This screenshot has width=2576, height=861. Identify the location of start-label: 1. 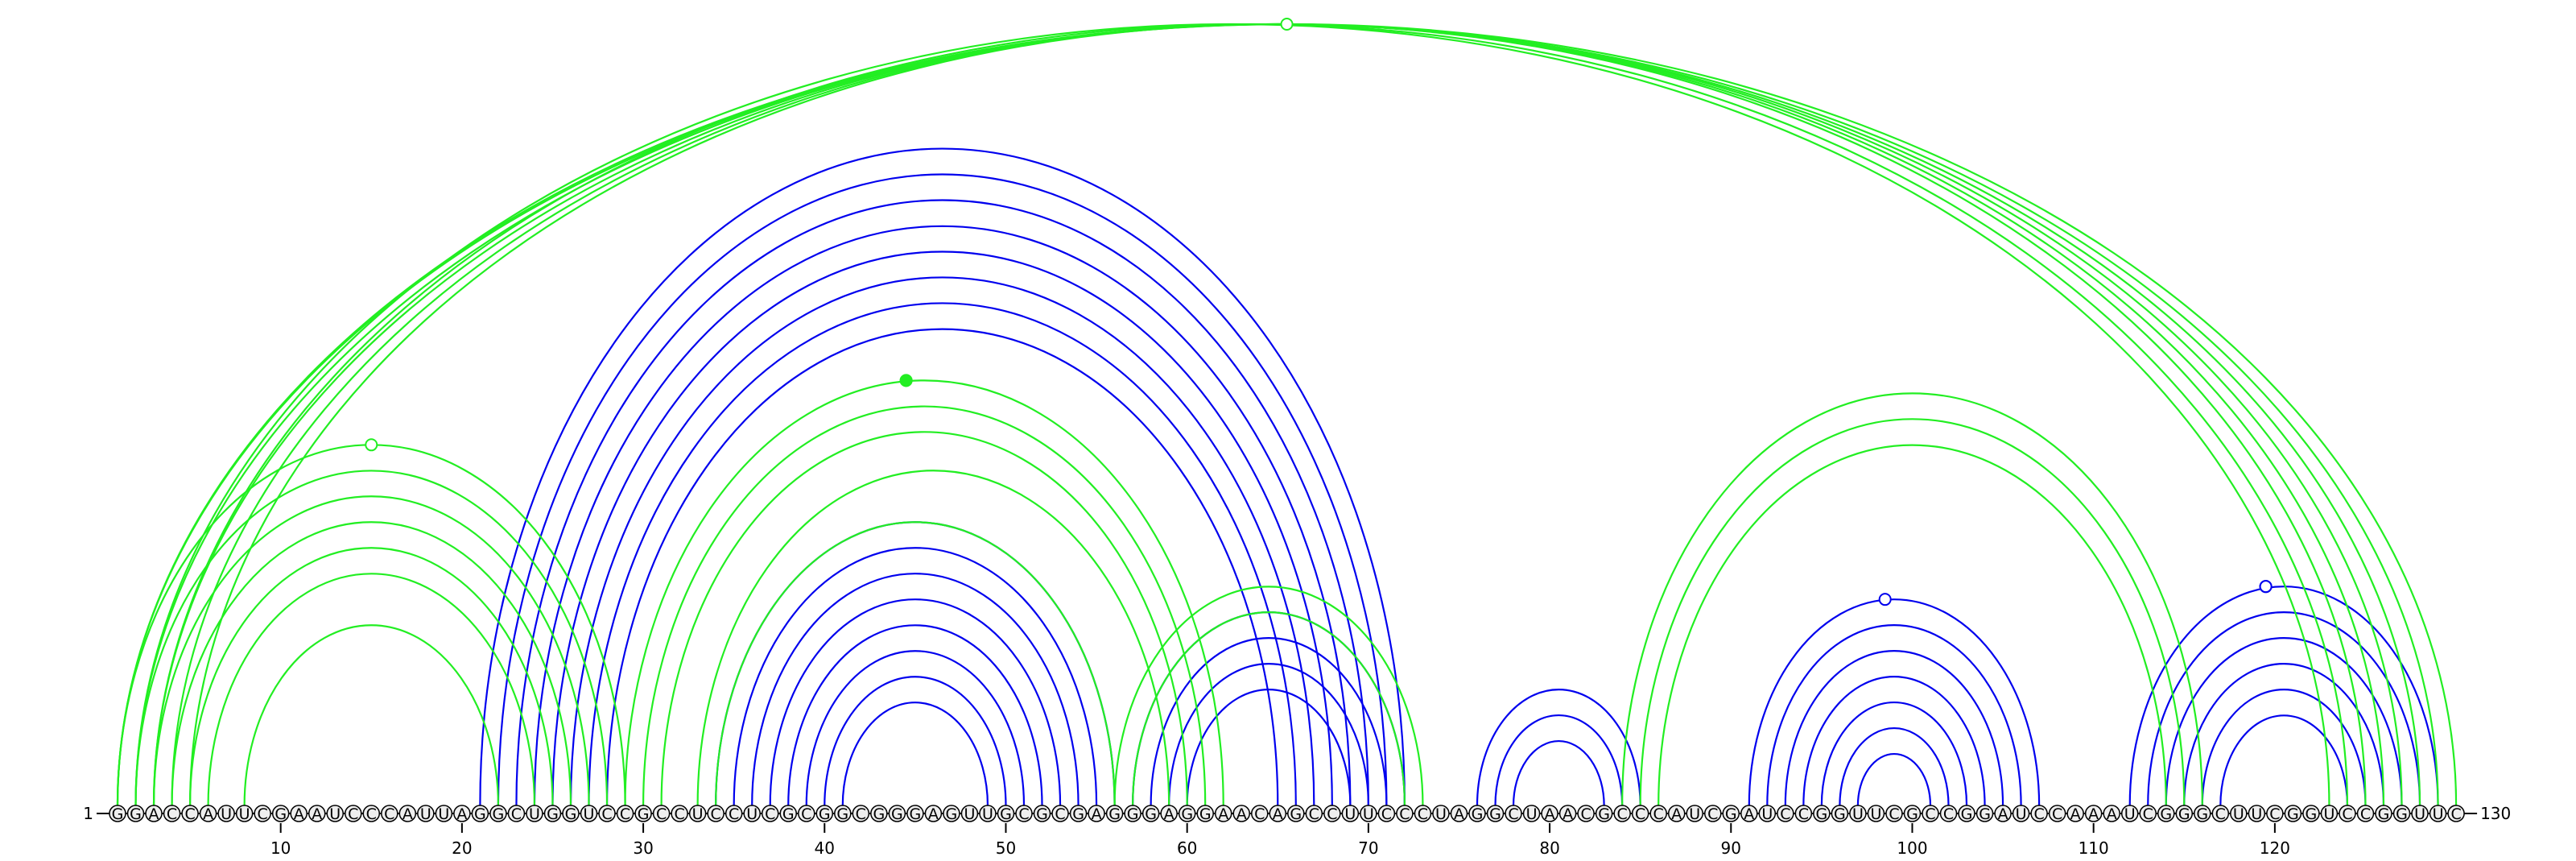
(88, 813).